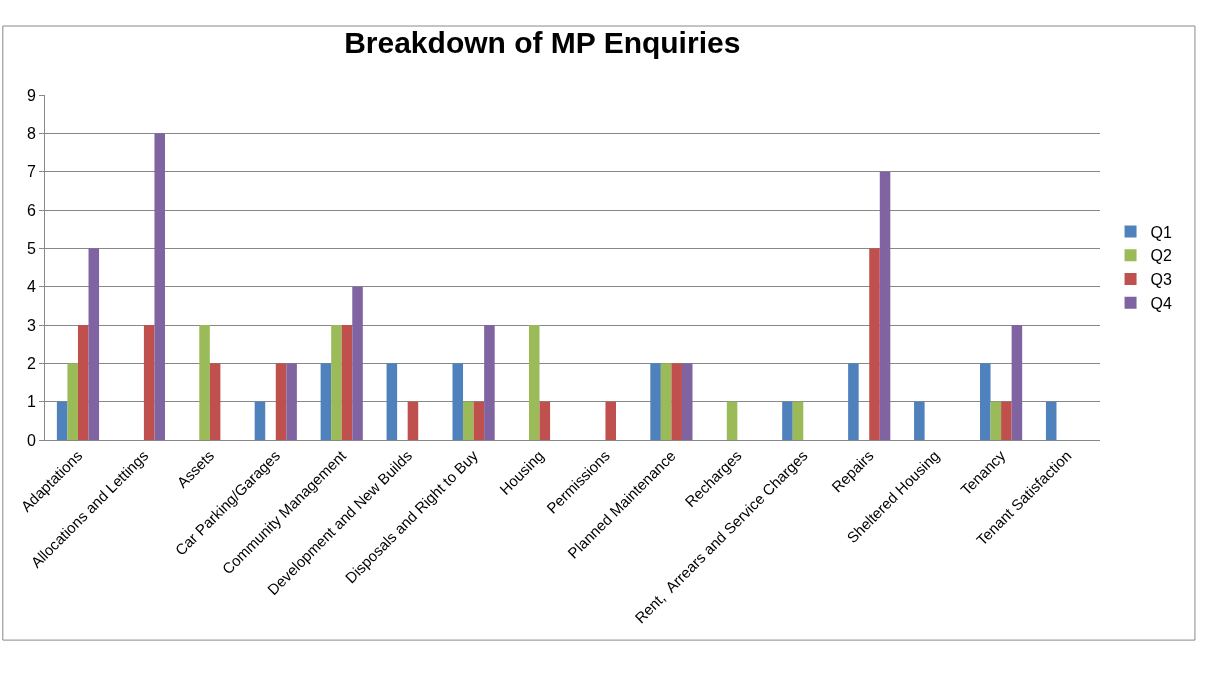 The height and width of the screenshot is (700, 1205). I want to click on y-tick-label: 8, so click(31, 133).